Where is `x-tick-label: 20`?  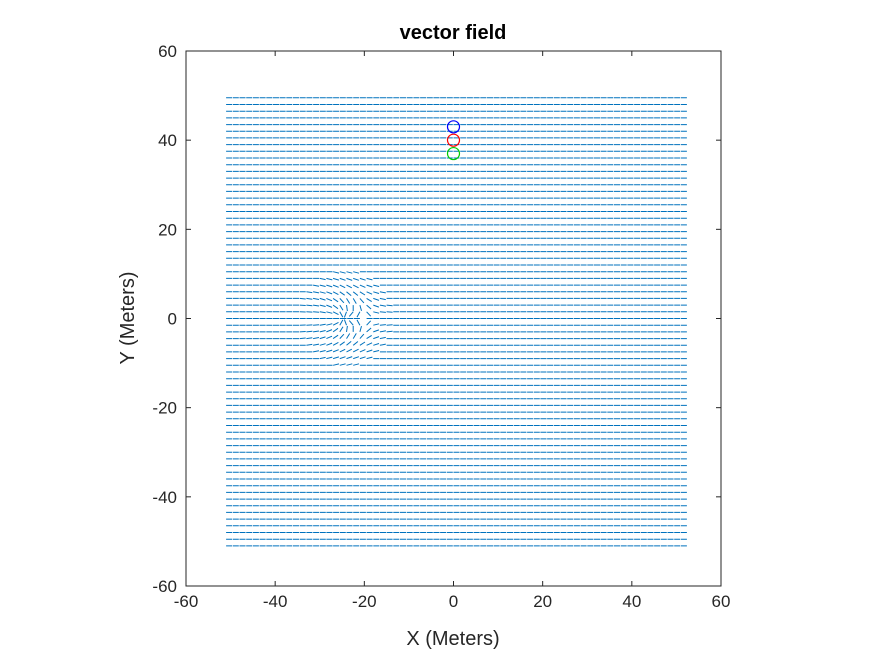
x-tick-label: 20 is located at coordinates (542, 601).